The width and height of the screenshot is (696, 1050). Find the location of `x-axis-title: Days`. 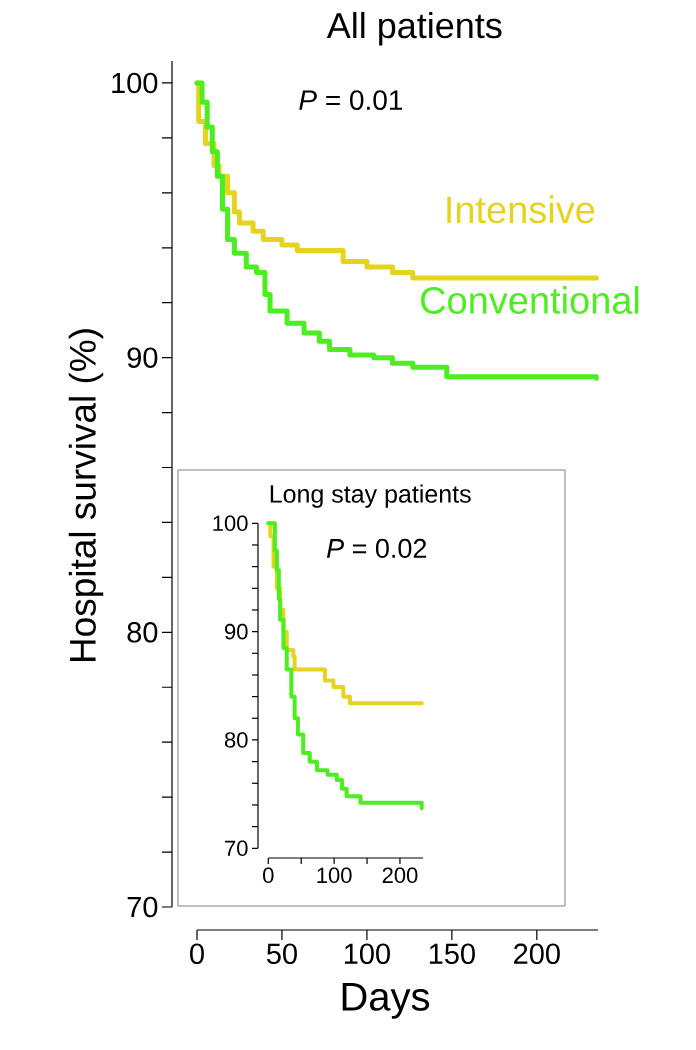

x-axis-title: Days is located at coordinates (386, 1000).